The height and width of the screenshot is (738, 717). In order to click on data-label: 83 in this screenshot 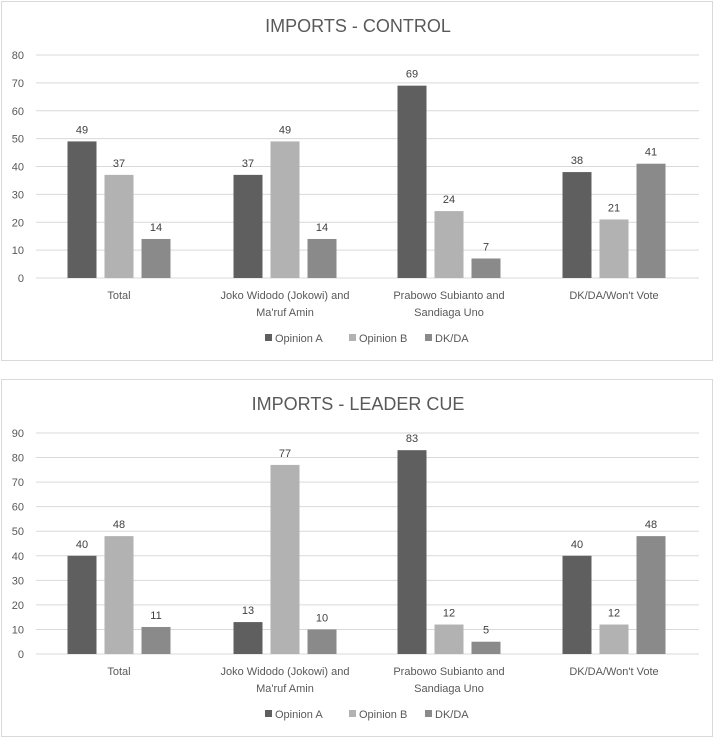, I will do `click(412, 439)`.